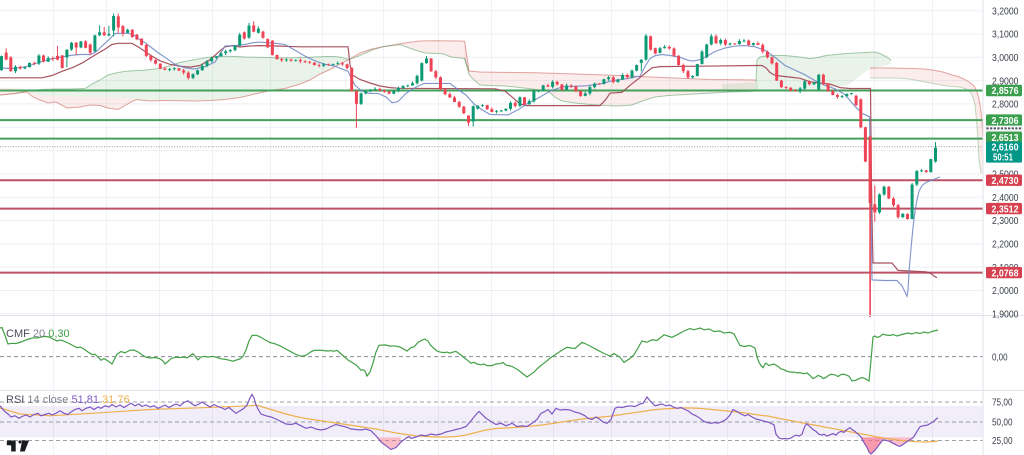 This screenshot has height=455, width=1024. What do you see at coordinates (38, 334) in the screenshot?
I see `svg-text: CMF 20 0,30` at bounding box center [38, 334].